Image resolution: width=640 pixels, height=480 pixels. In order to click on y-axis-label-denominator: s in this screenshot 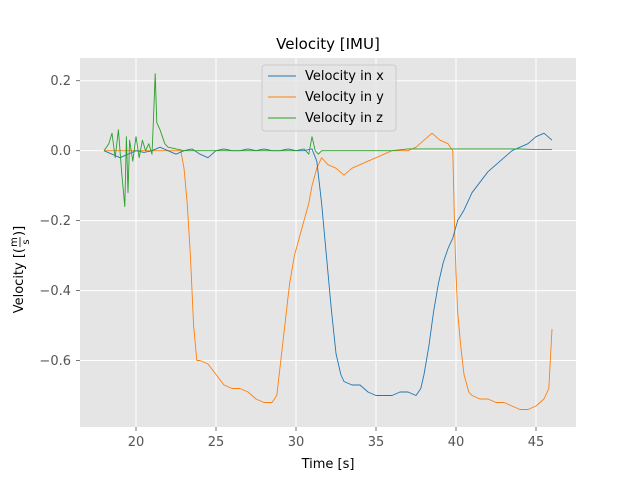, I will do `click(26, 241)`.